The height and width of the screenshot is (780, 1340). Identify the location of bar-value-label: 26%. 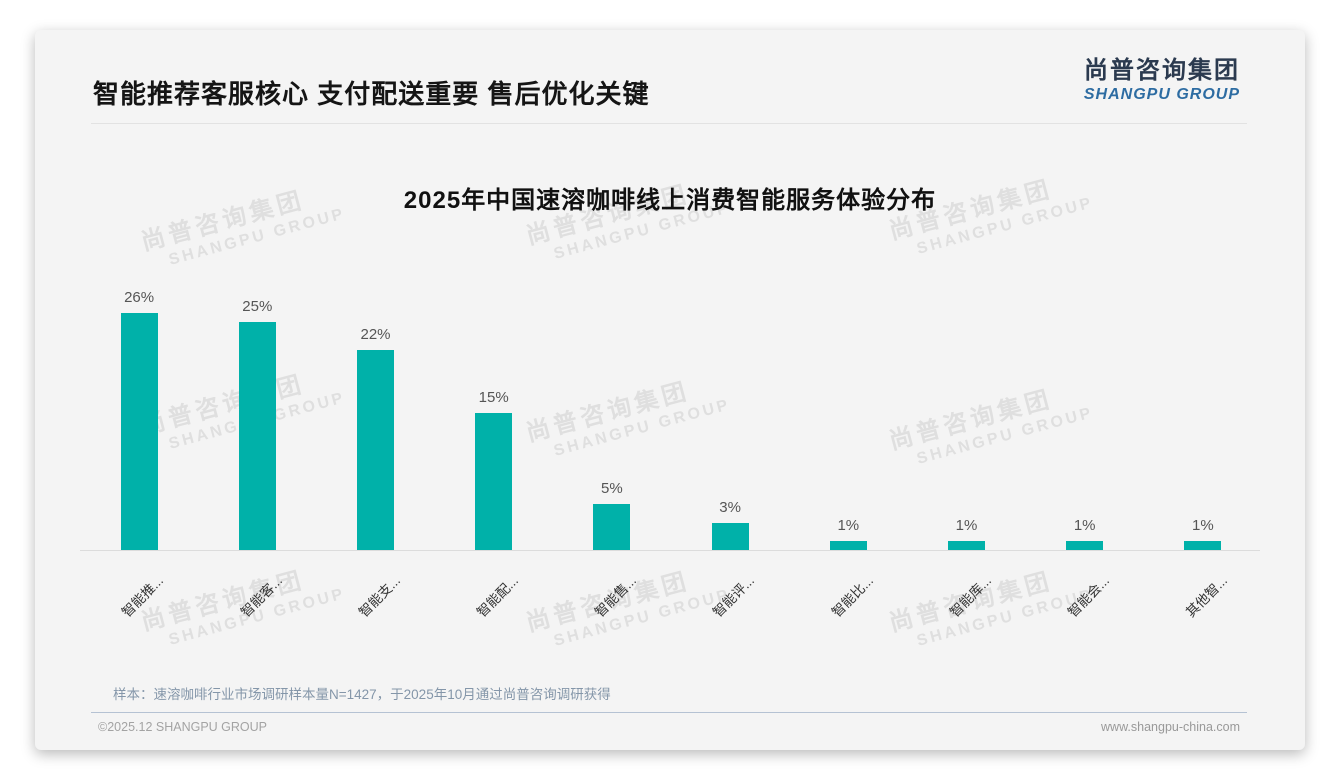
(139, 297).